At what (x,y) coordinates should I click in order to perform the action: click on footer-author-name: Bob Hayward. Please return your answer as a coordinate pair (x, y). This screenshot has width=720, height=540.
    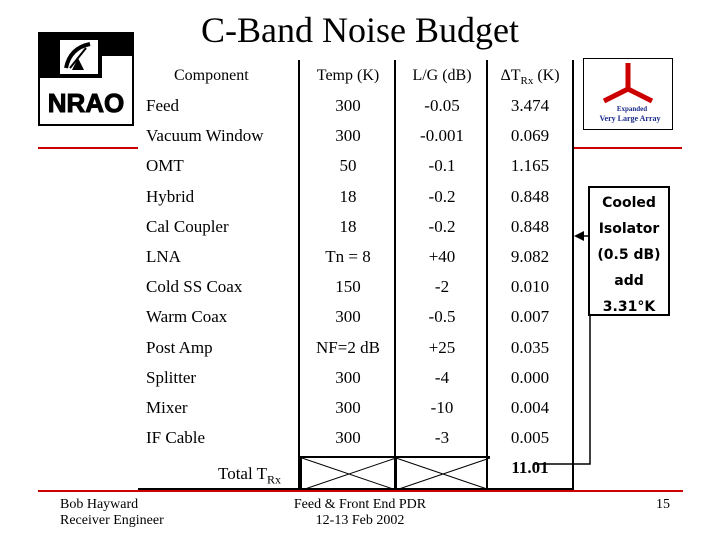
    Looking at the image, I should click on (99, 504).